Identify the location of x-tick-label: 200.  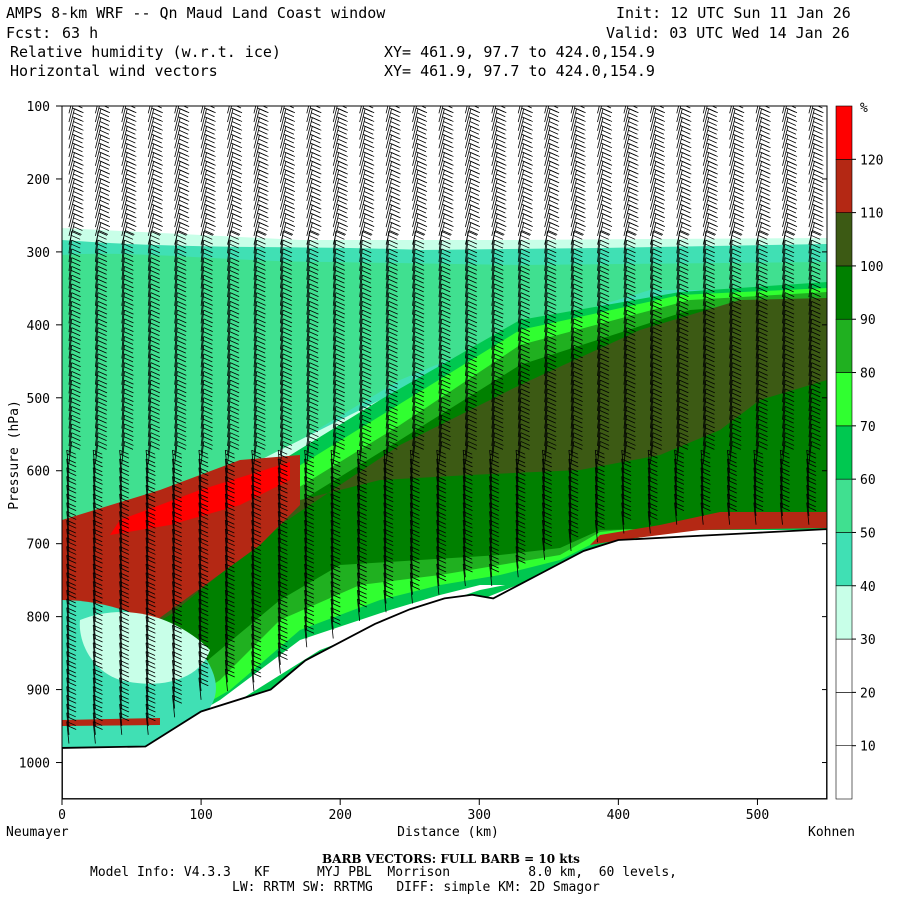
(339, 815).